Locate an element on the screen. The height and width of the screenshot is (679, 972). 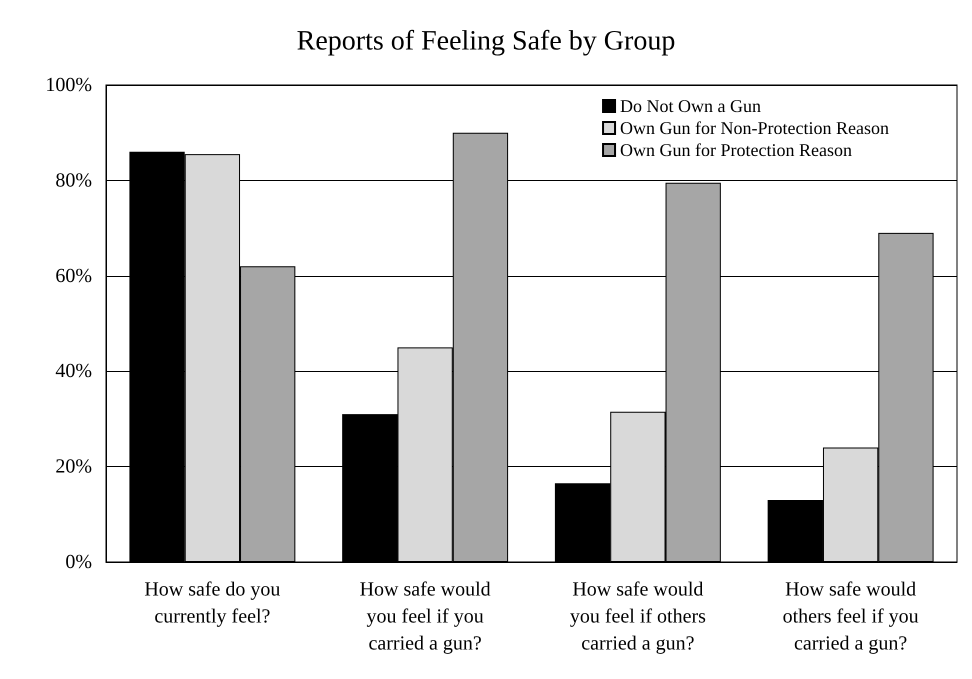
x-tick-label: How safe would you feel if you carried a gun? is located at coordinates (425, 616).